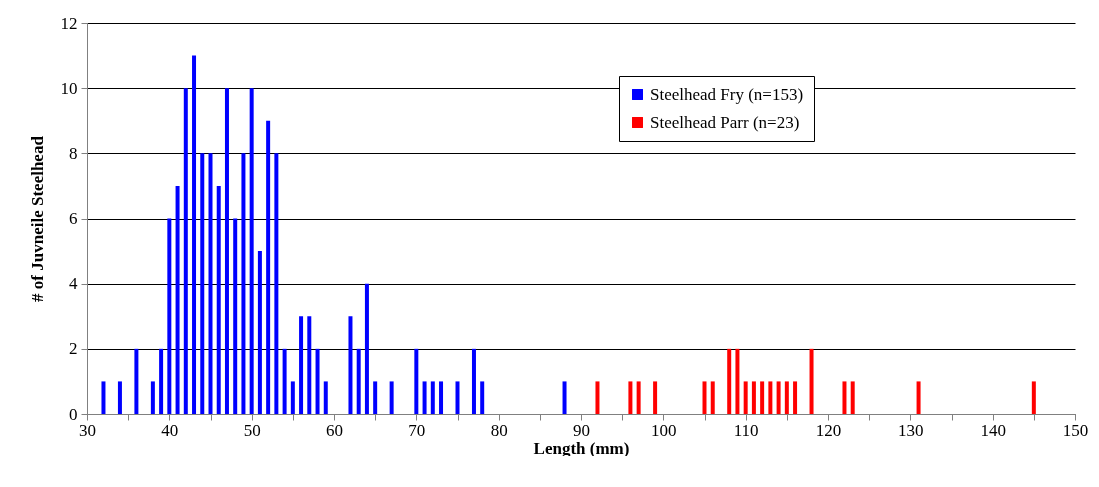  I want to click on x-tick-label: 80, so click(499, 430).